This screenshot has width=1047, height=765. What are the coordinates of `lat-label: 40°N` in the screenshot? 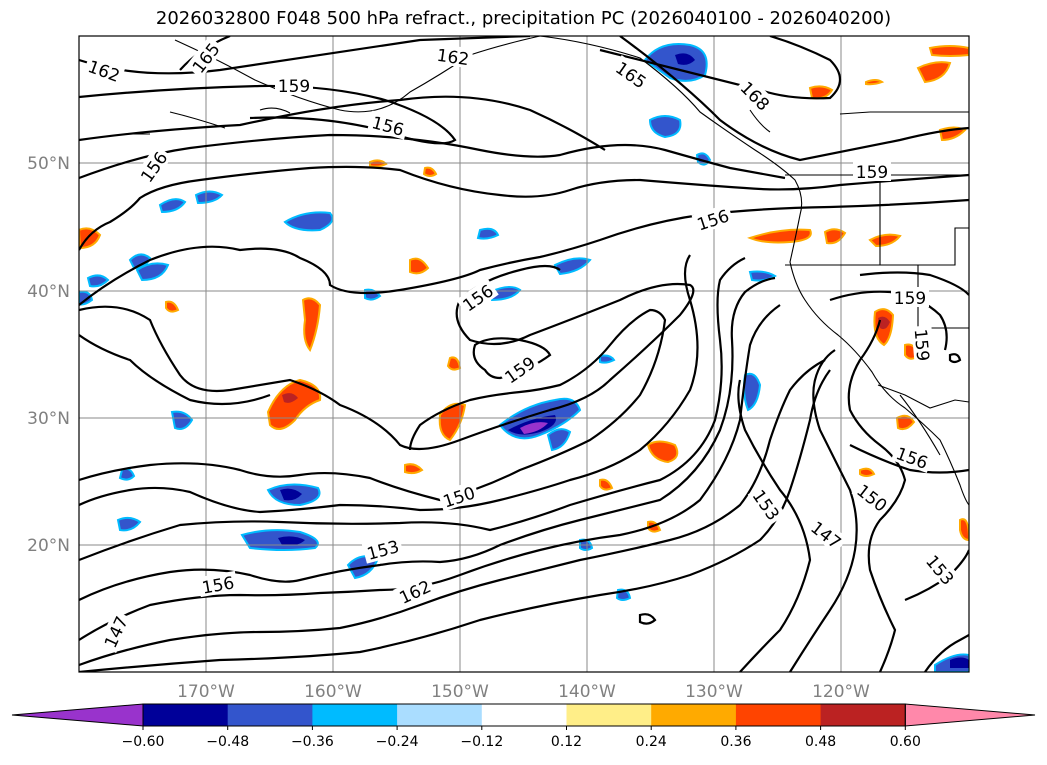 It's located at (48, 292).